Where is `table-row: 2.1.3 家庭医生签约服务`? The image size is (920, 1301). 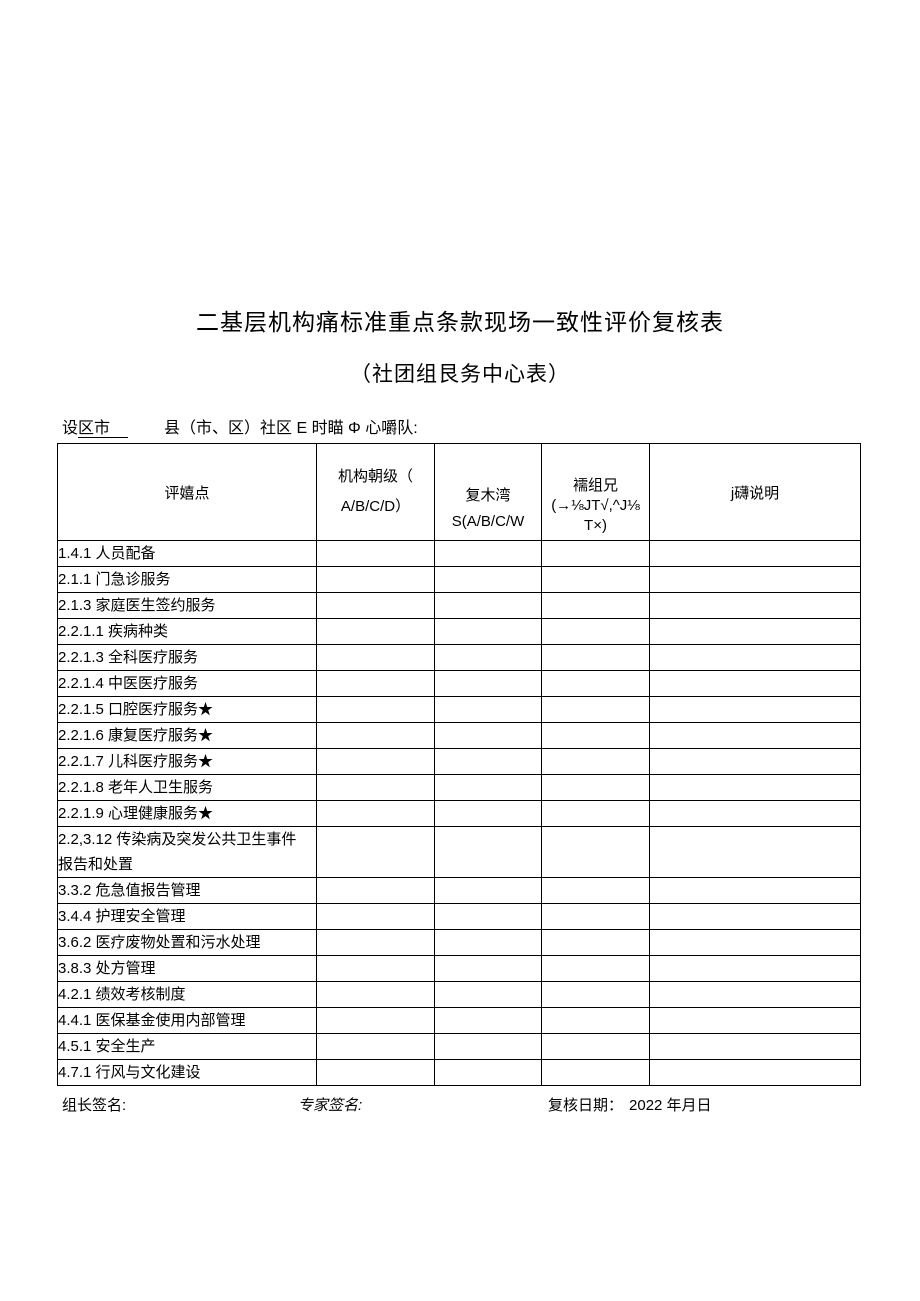
table-row: 2.1.3 家庭医生签约服务 is located at coordinates (459, 605).